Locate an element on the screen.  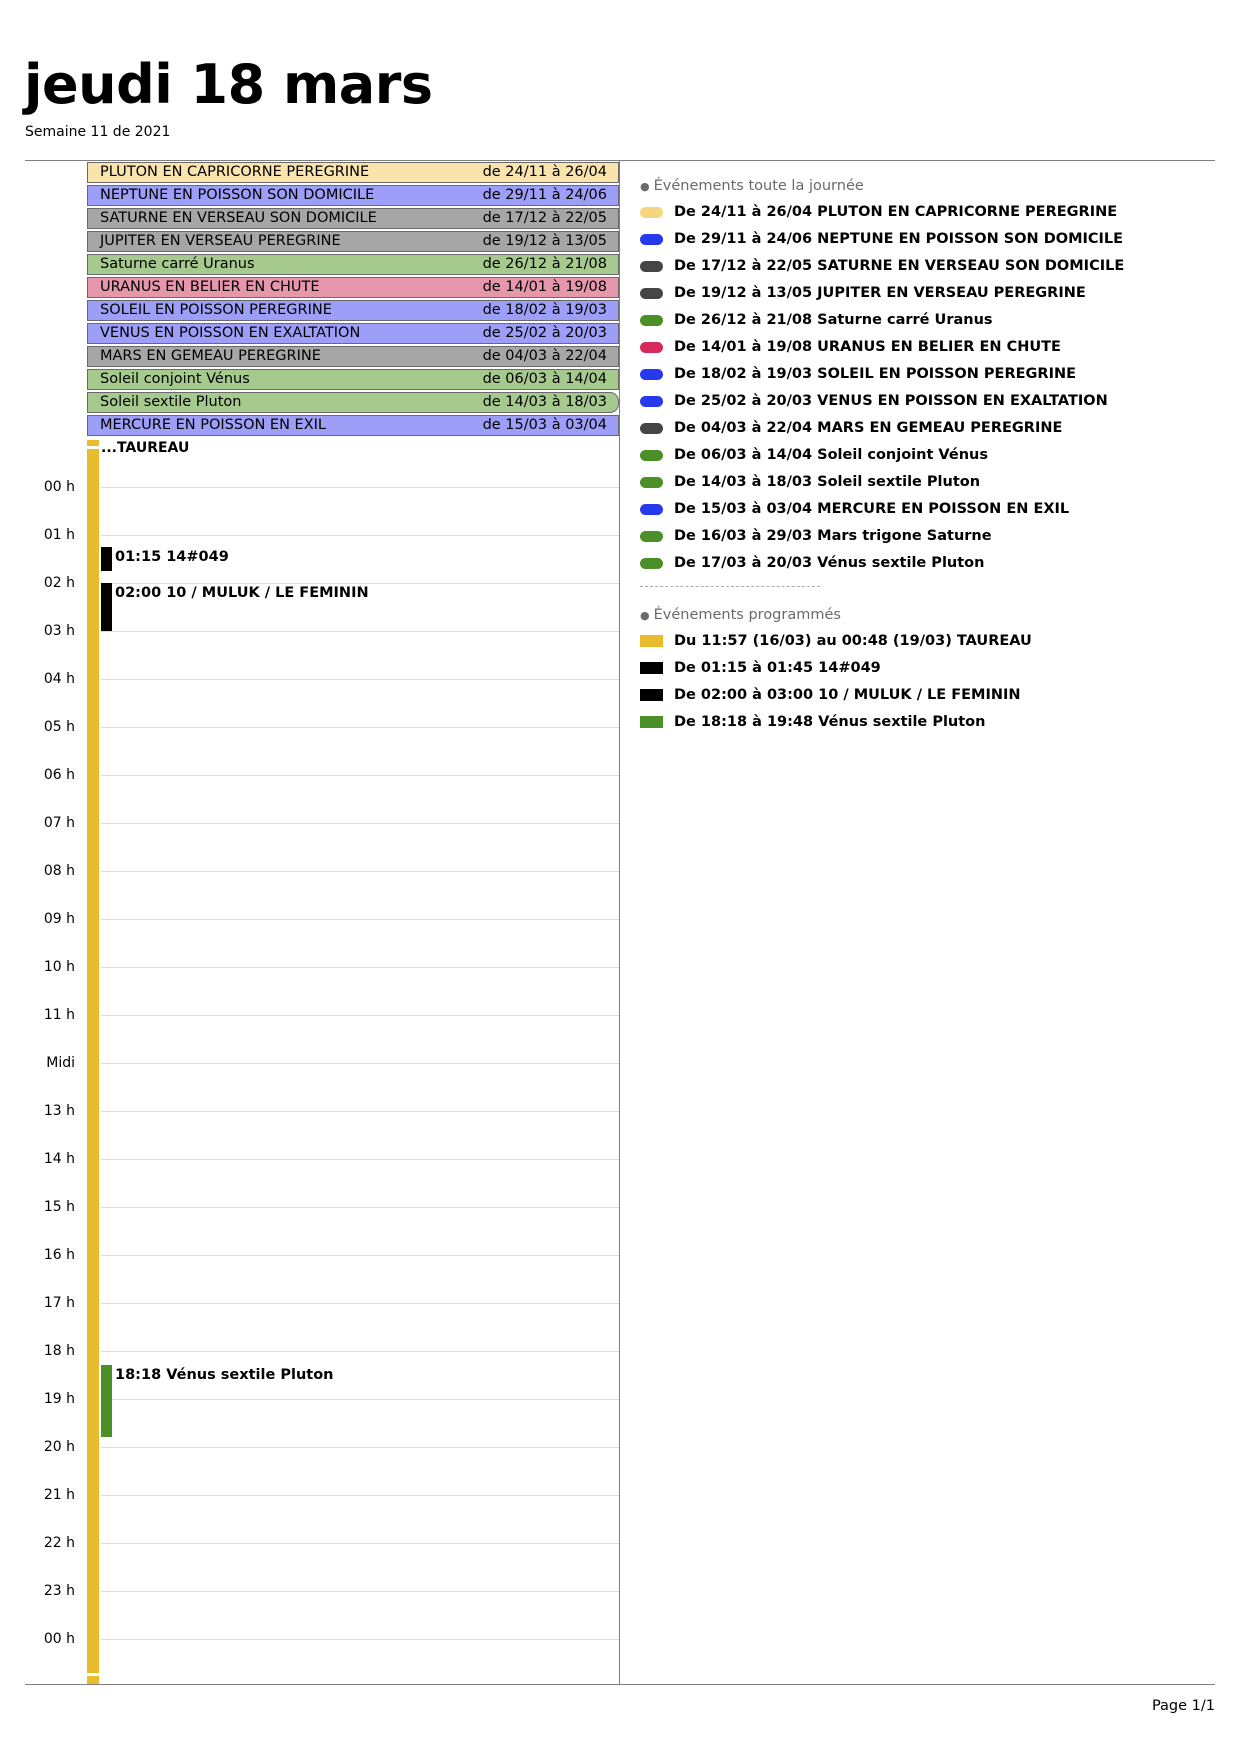
hour-label: 05 h is located at coordinates (59, 727).